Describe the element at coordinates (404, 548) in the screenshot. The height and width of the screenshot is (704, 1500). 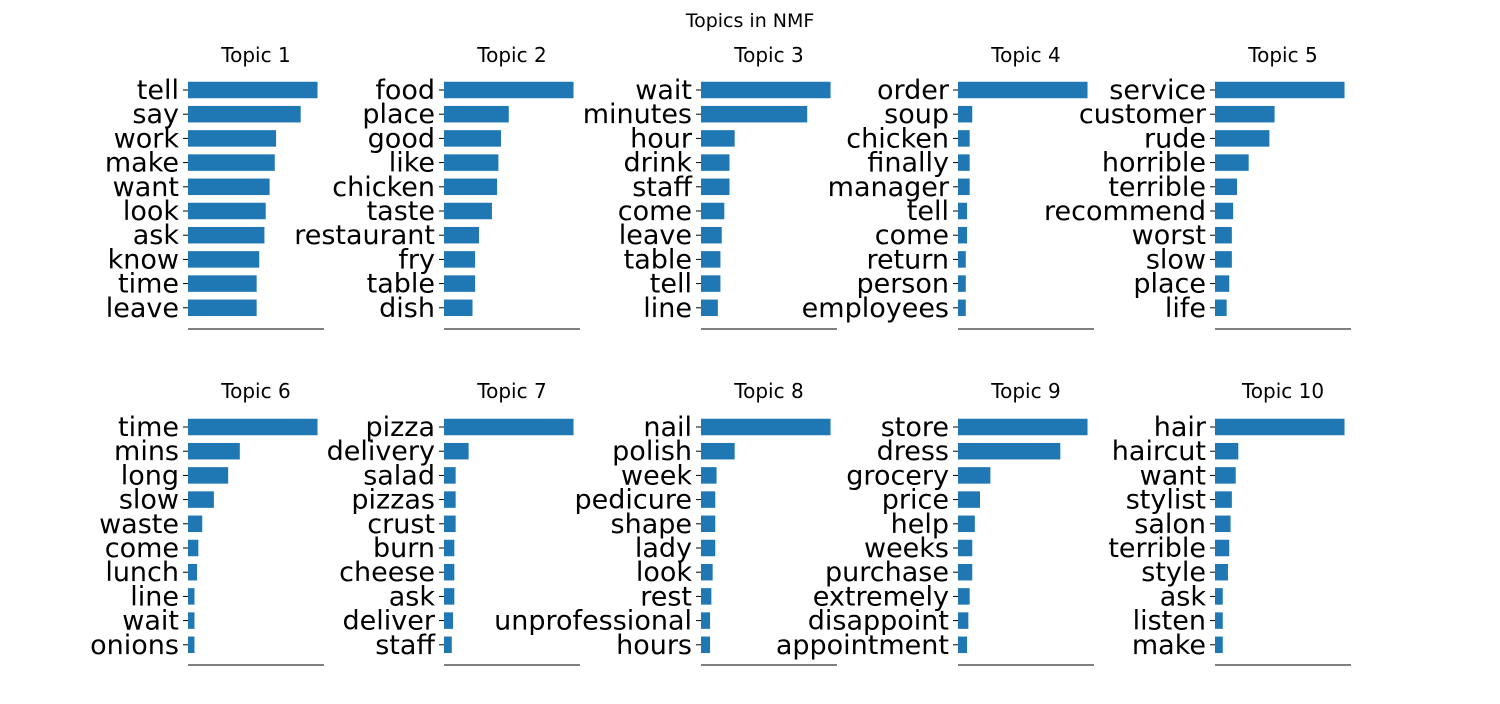
I see `tick-label: burn` at that location.